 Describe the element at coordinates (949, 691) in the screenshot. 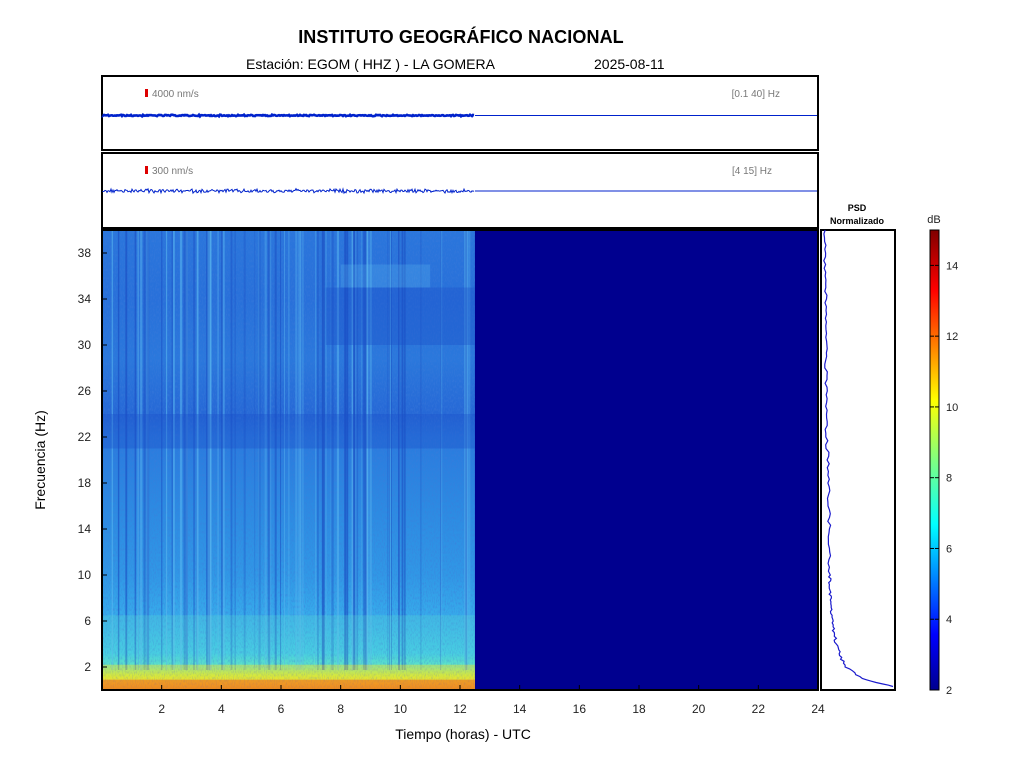

I see `colorbar-tick-label: 2` at that location.